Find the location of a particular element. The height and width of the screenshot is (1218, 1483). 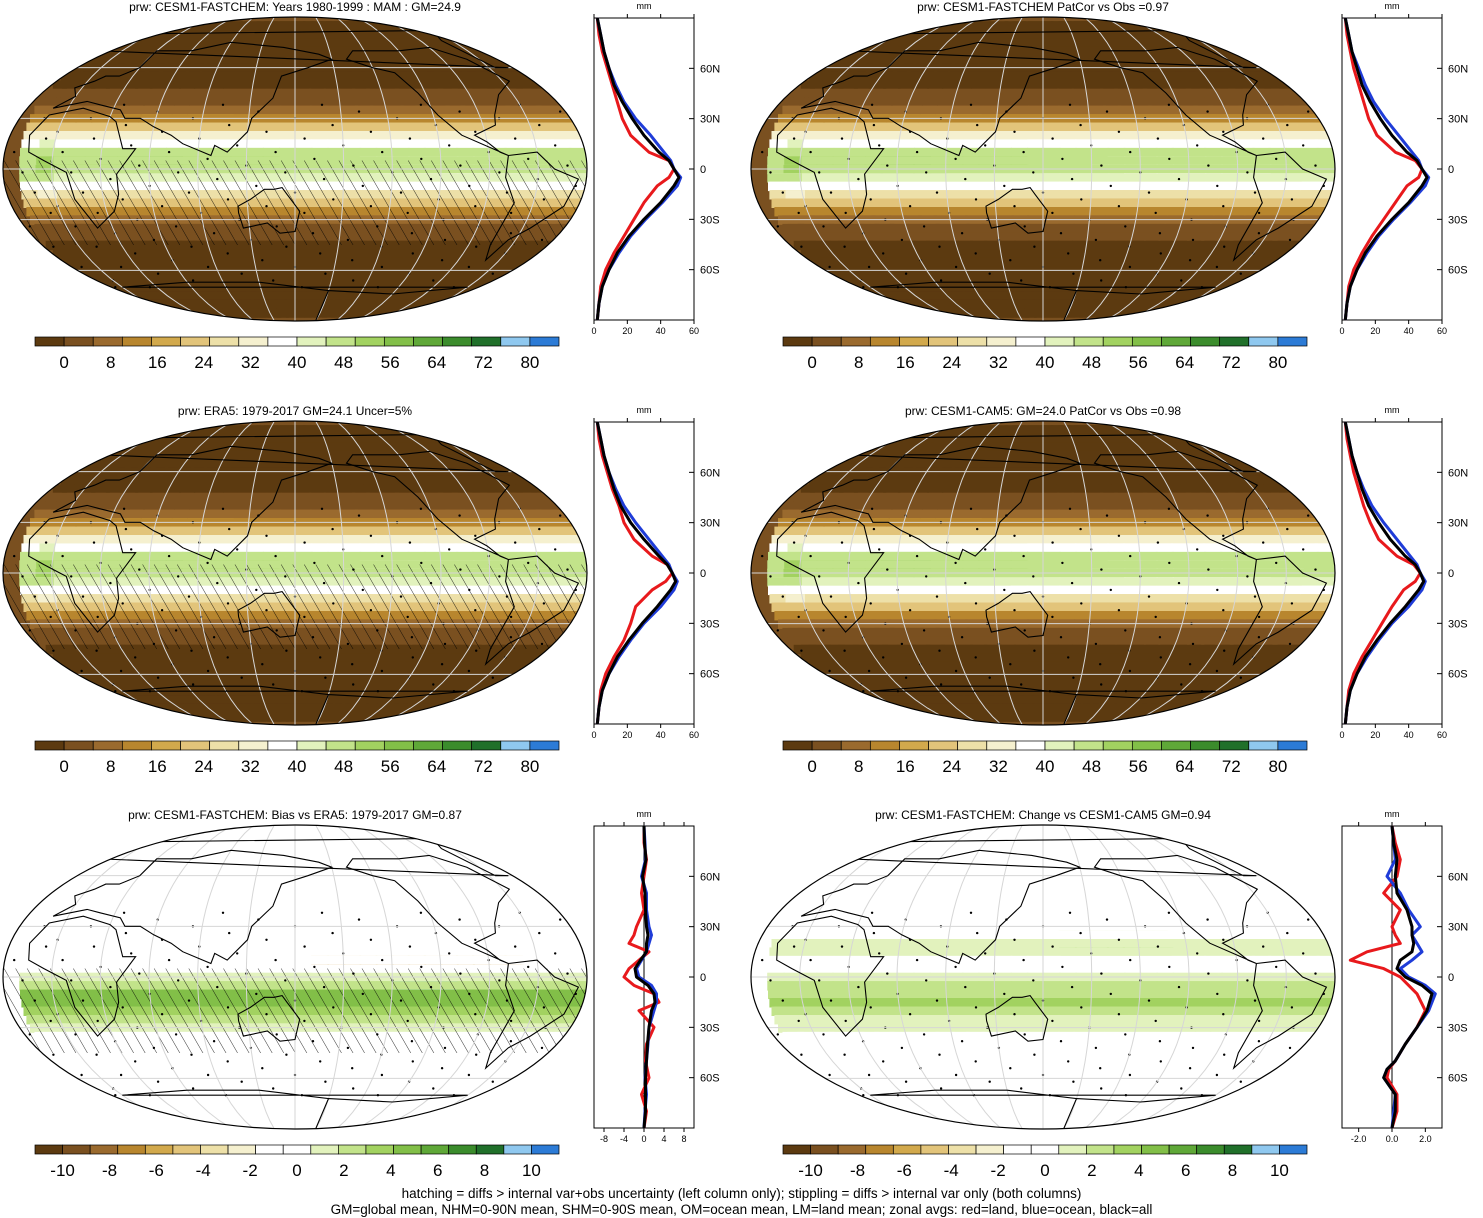

map-field is located at coordinates (295, 169).